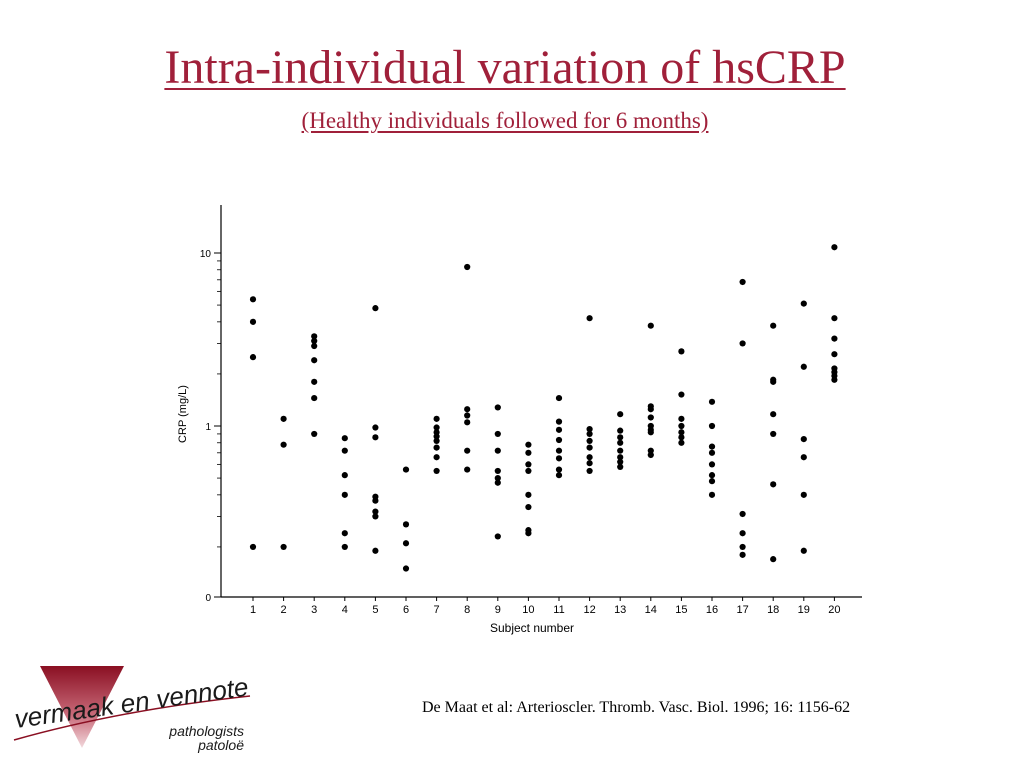 The width and height of the screenshot is (1024, 768). Describe the element at coordinates (467, 610) in the screenshot. I see `x-tick-label: 8` at that location.